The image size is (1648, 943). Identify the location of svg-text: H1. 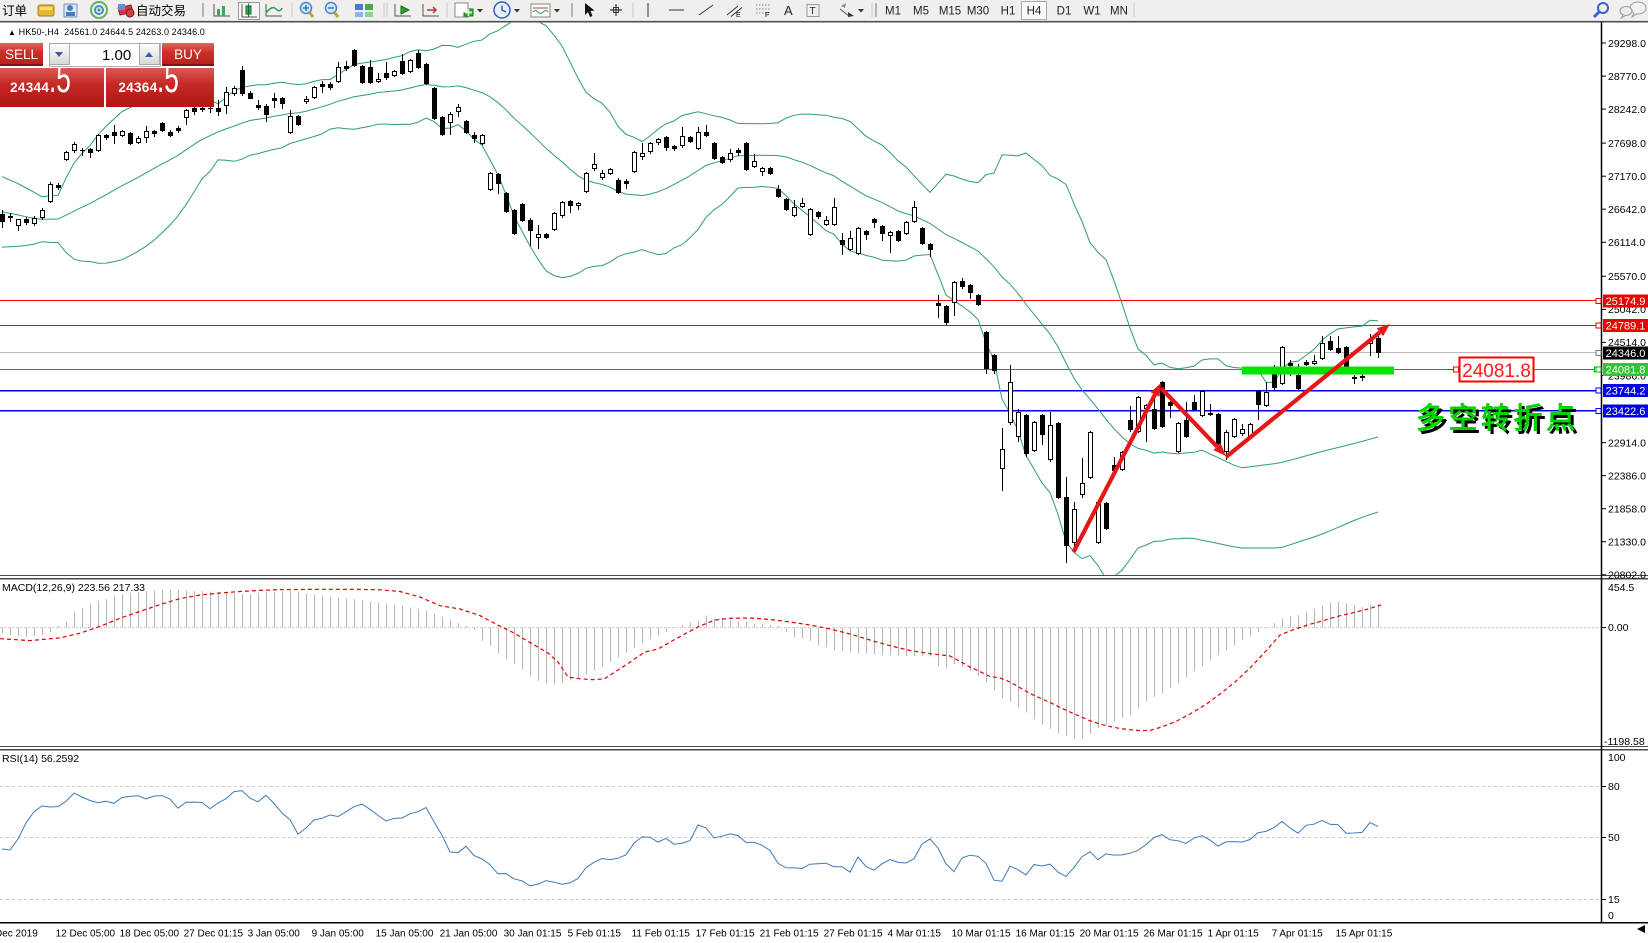
(1008, 12).